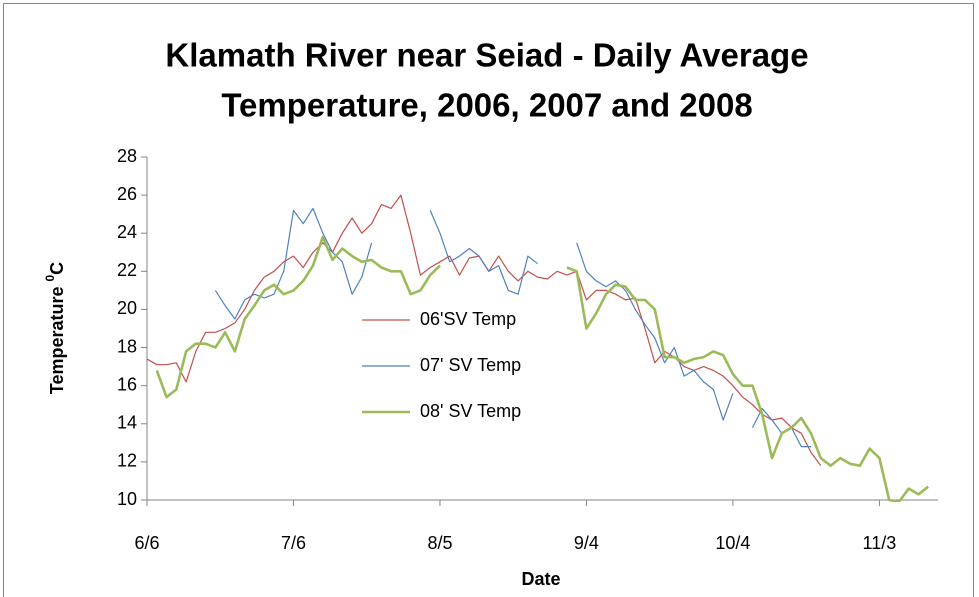 This screenshot has height=597, width=979. I want to click on chart-title: Klamath River near Seiad - Daily Average, so click(486, 55).